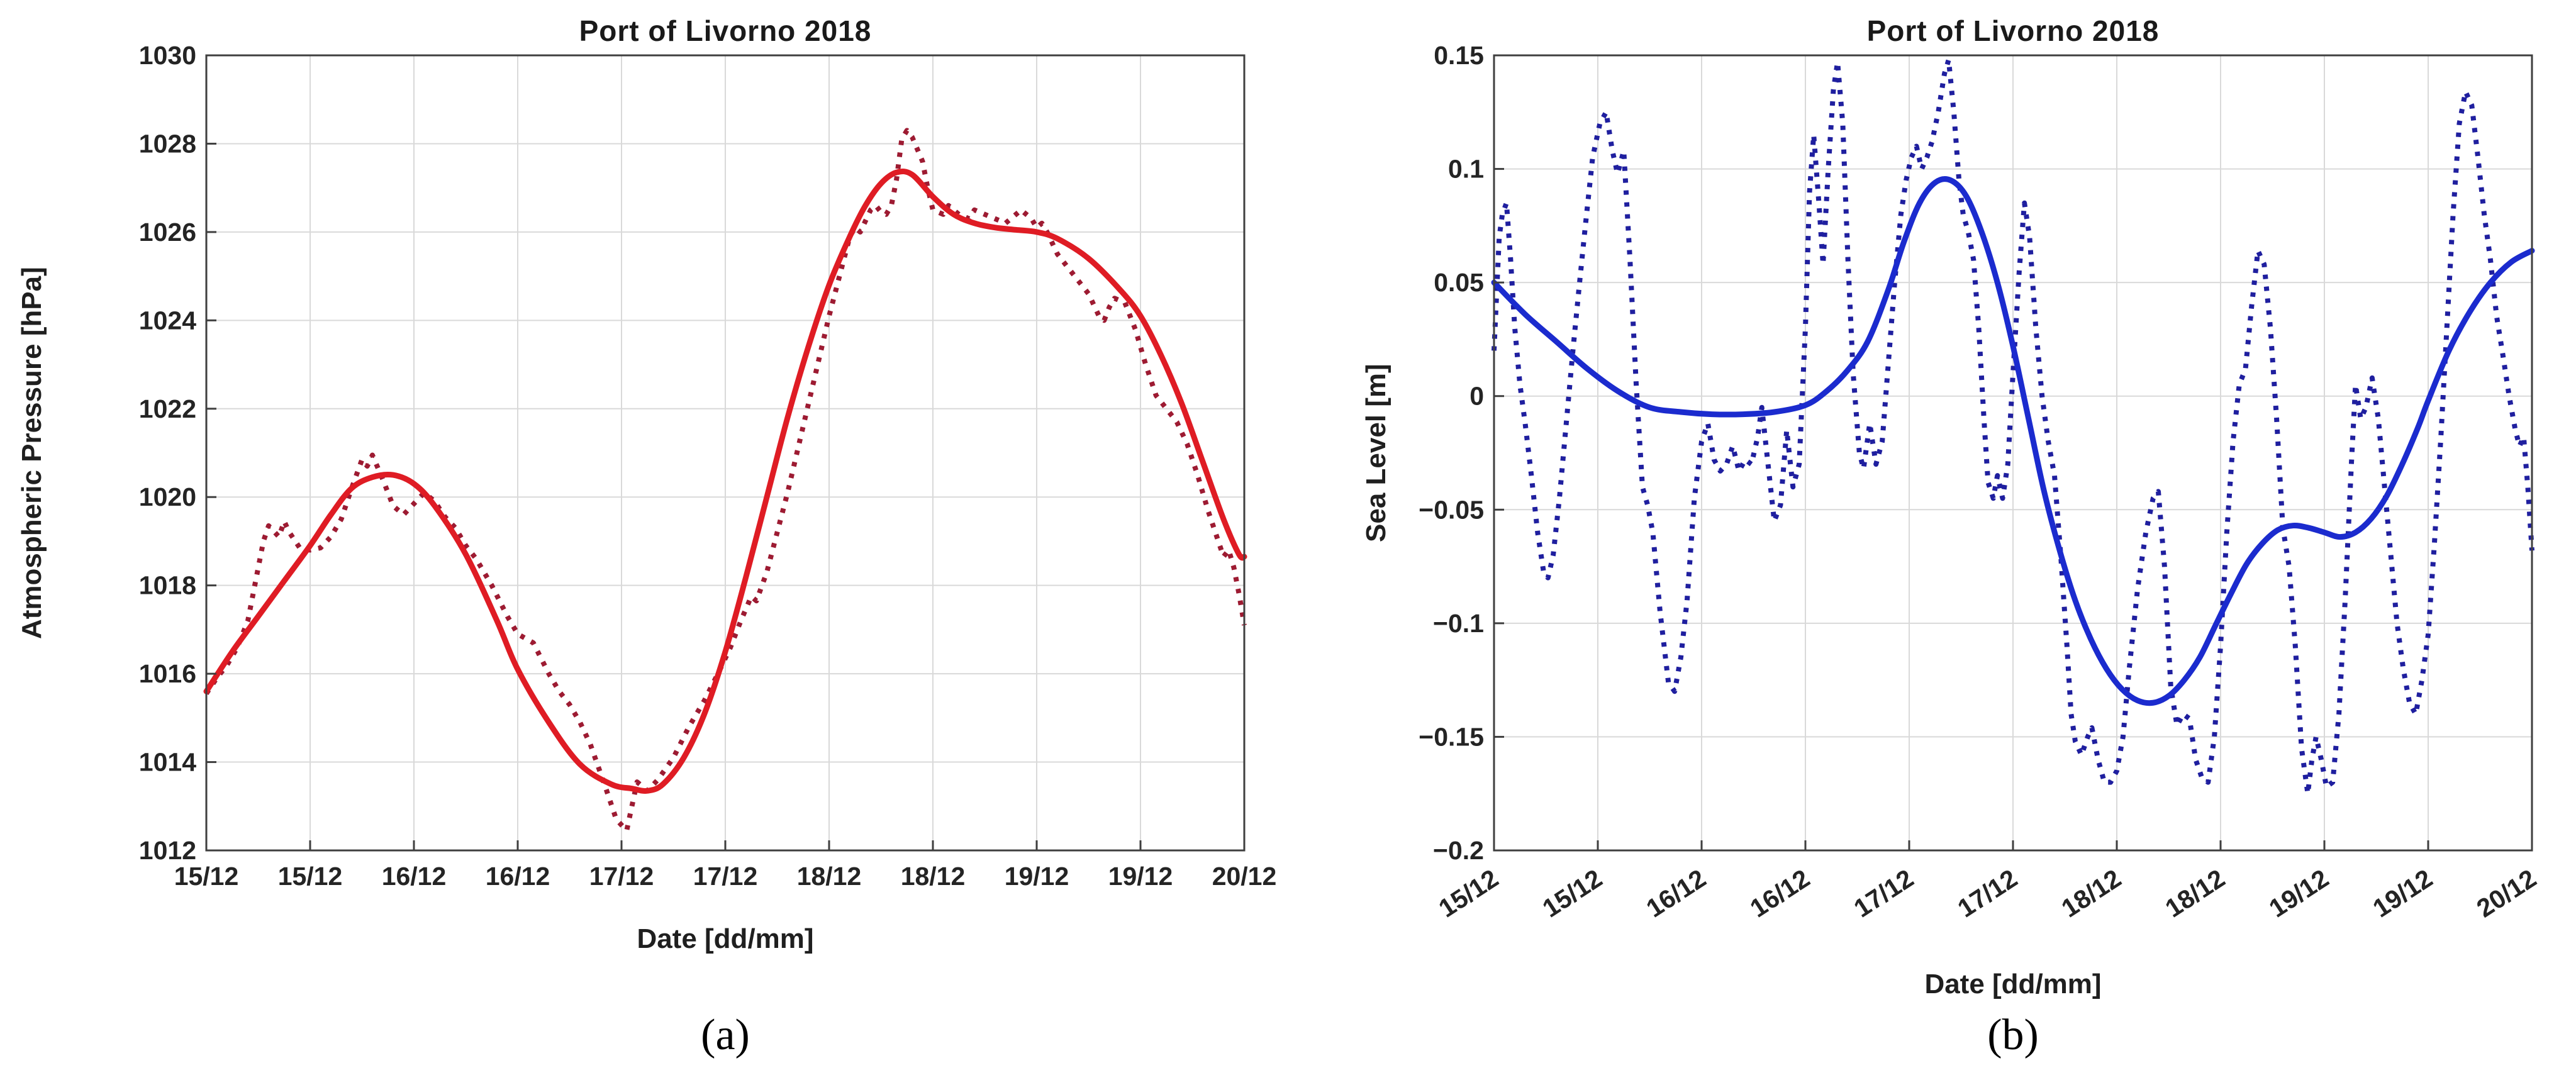  What do you see at coordinates (2013, 1035) in the screenshot?
I see `panel-caption: (b)` at bounding box center [2013, 1035].